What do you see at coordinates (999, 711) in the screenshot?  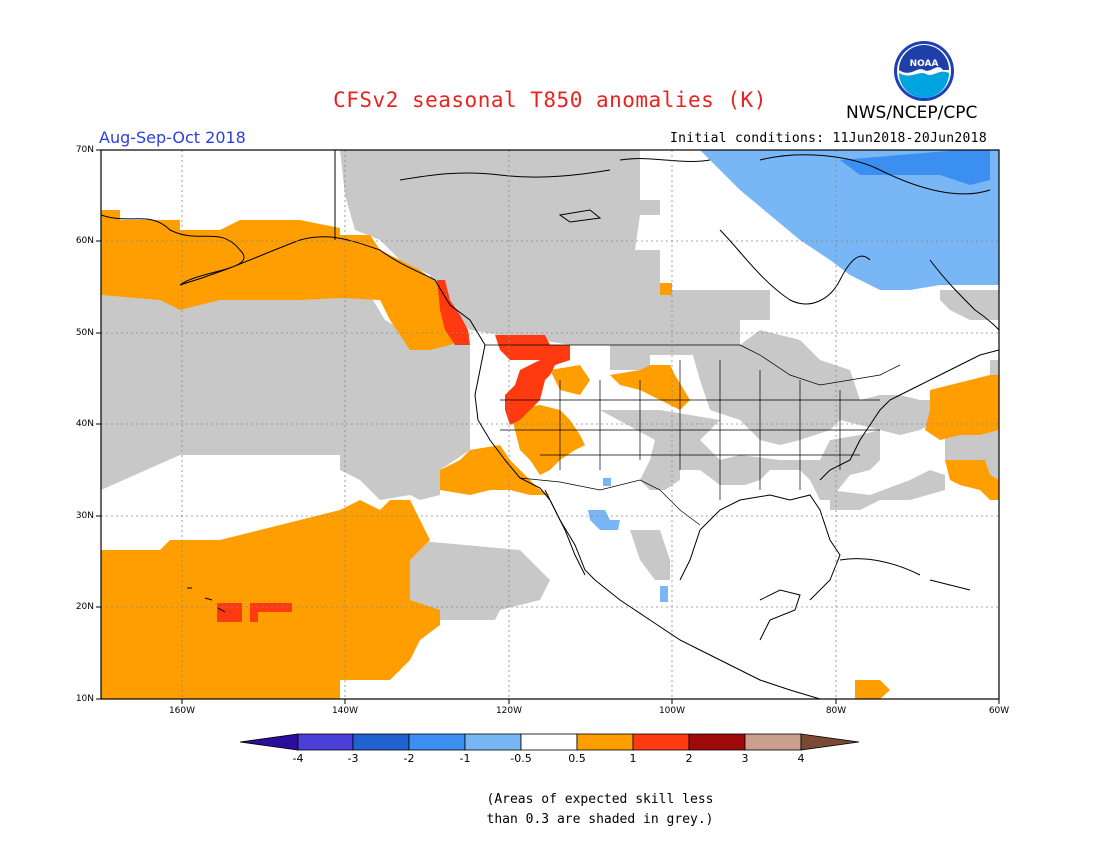 I see `lon-label-60w: 60W` at bounding box center [999, 711].